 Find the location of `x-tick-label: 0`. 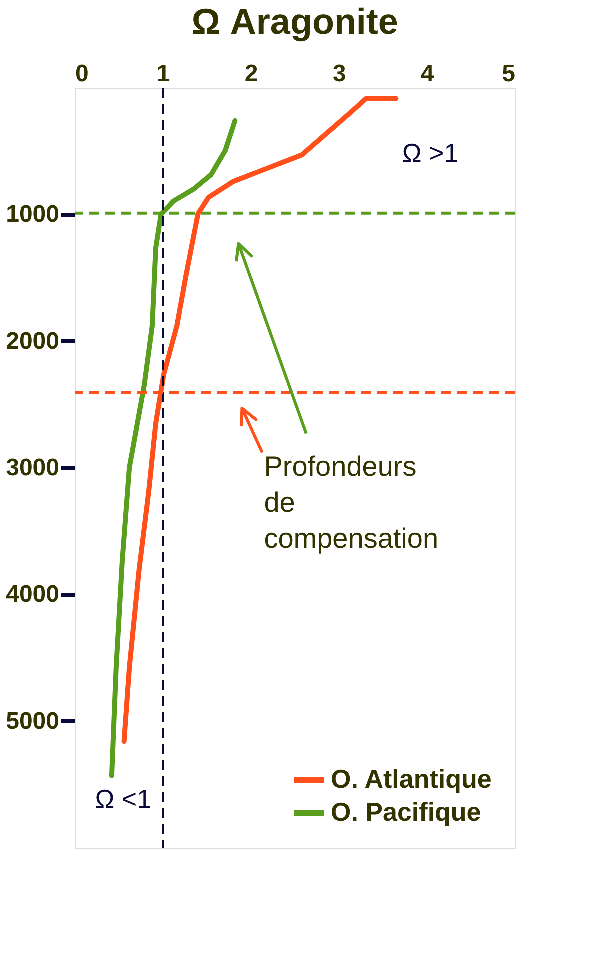

x-tick-label: 0 is located at coordinates (82, 74).